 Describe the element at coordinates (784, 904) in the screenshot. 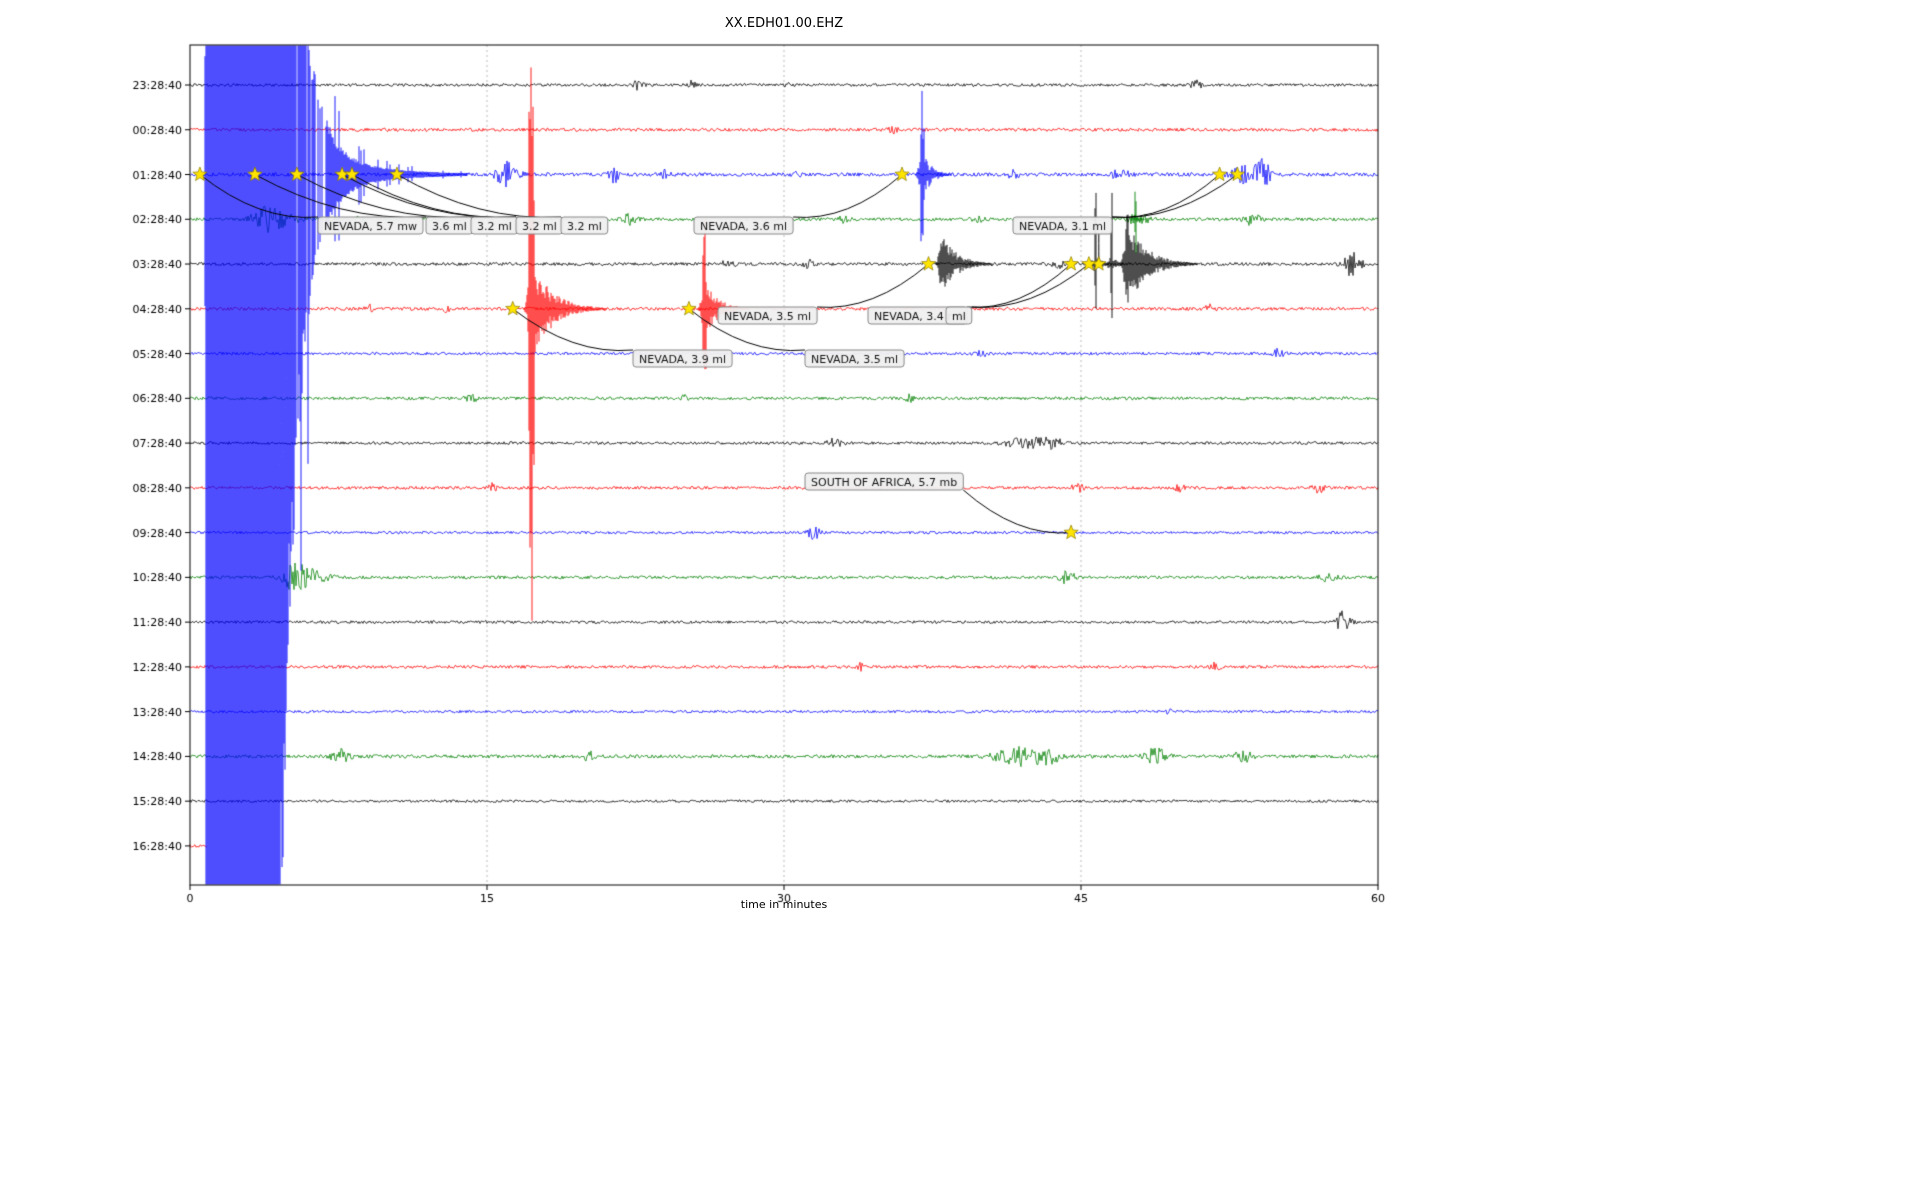

I see `x-axis-label: time in minutes` at that location.